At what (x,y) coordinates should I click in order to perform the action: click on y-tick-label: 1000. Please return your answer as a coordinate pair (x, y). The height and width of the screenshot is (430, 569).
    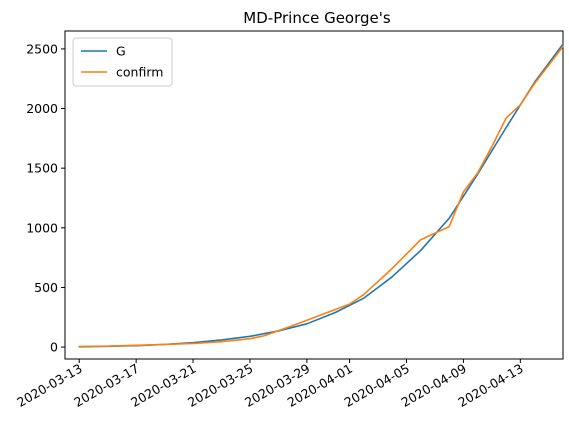
    Looking at the image, I should click on (42, 227).